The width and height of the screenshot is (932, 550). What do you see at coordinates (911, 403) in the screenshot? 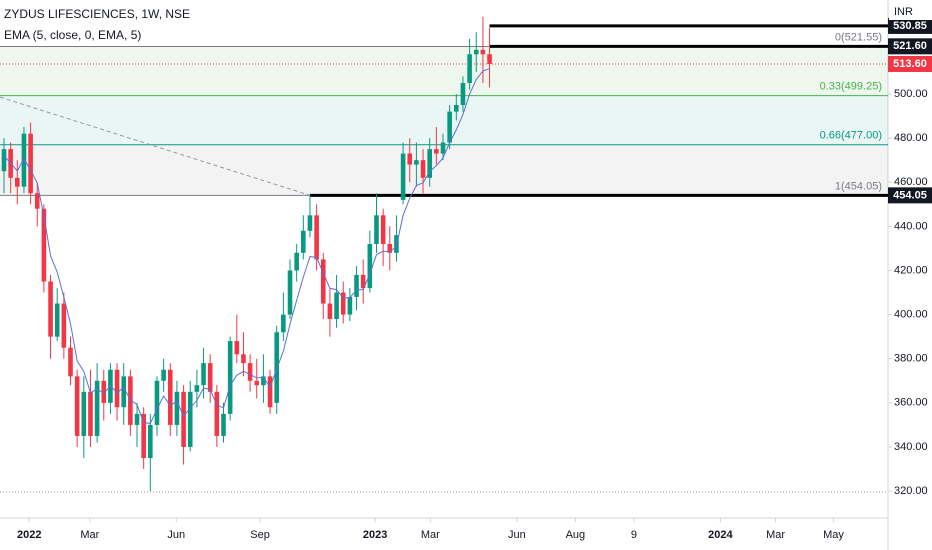
I see `y-tick-label: 360.00` at bounding box center [911, 403].